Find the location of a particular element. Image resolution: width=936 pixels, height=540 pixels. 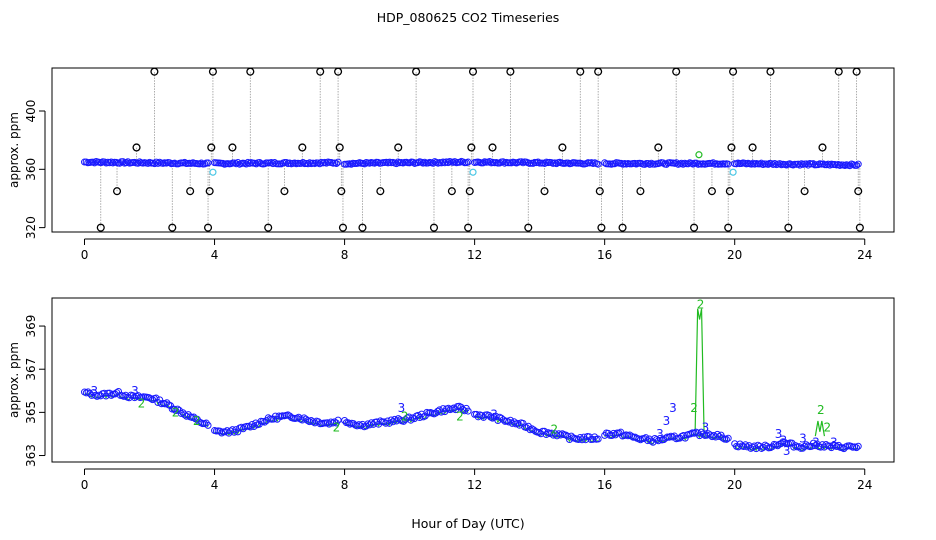

bottom-y-tick-label: 365 is located at coordinates (31, 412).